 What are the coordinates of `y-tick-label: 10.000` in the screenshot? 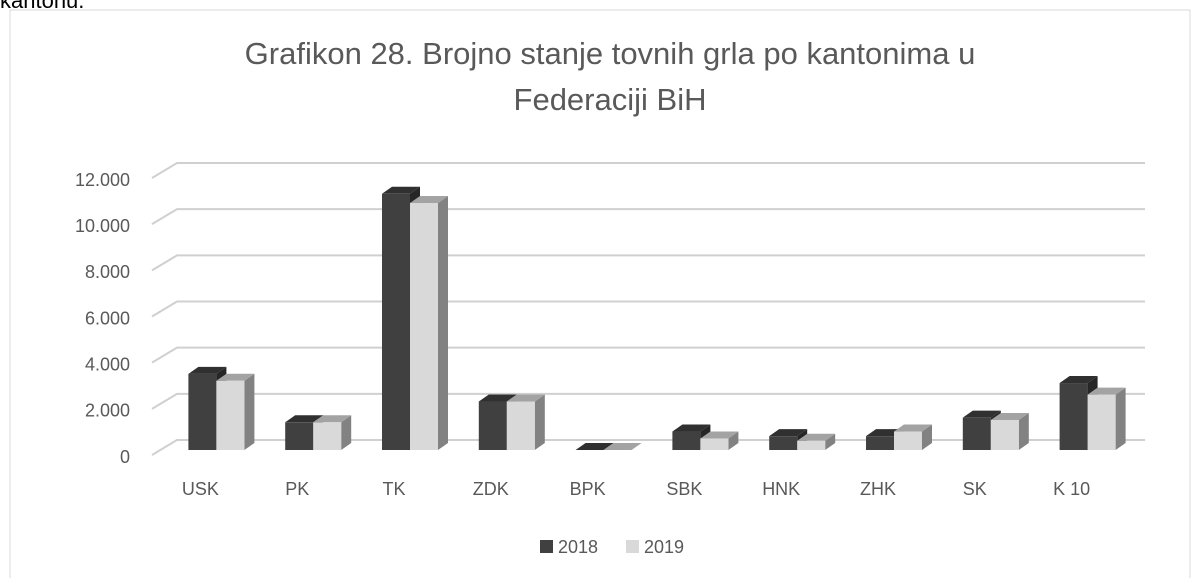 It's located at (102, 226).